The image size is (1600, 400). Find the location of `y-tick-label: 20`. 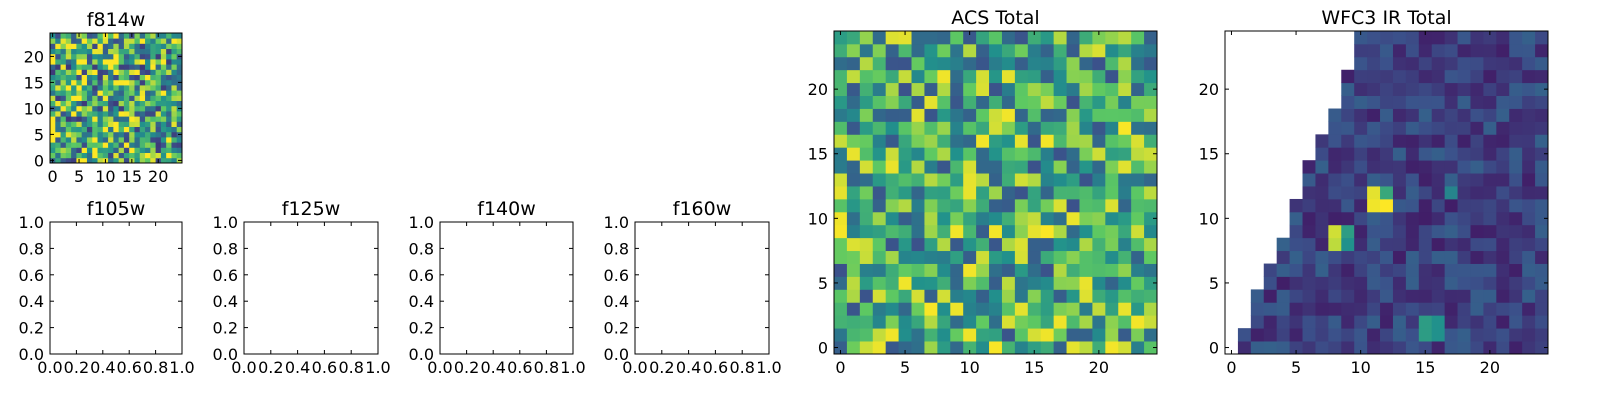

y-tick-label: 20 is located at coordinates (1209, 89).